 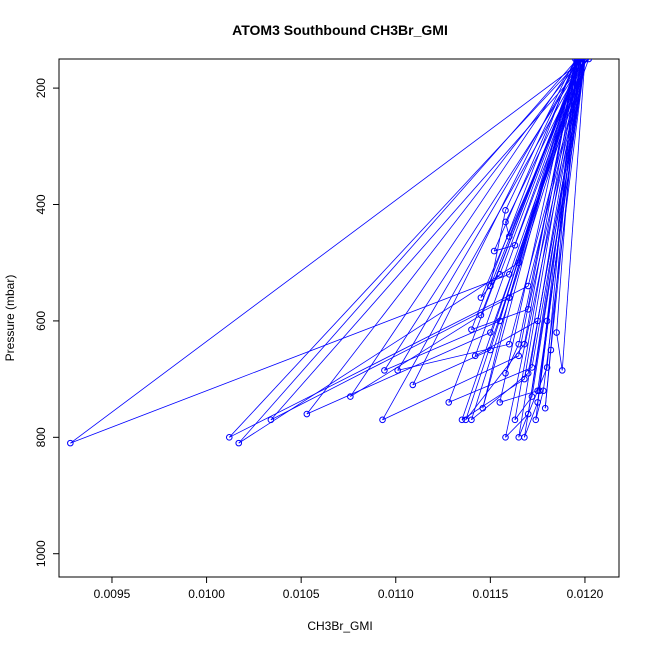 What do you see at coordinates (490, 594) in the screenshot?
I see `x-tick-label: 0.0115` at bounding box center [490, 594].